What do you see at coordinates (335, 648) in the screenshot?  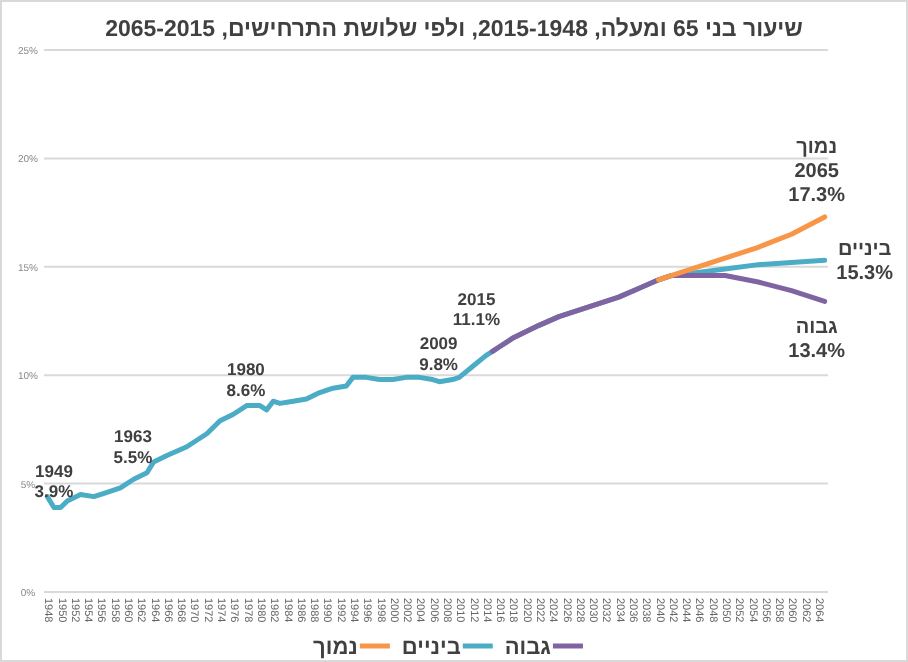 I see `legend-label: נמוך` at bounding box center [335, 648].